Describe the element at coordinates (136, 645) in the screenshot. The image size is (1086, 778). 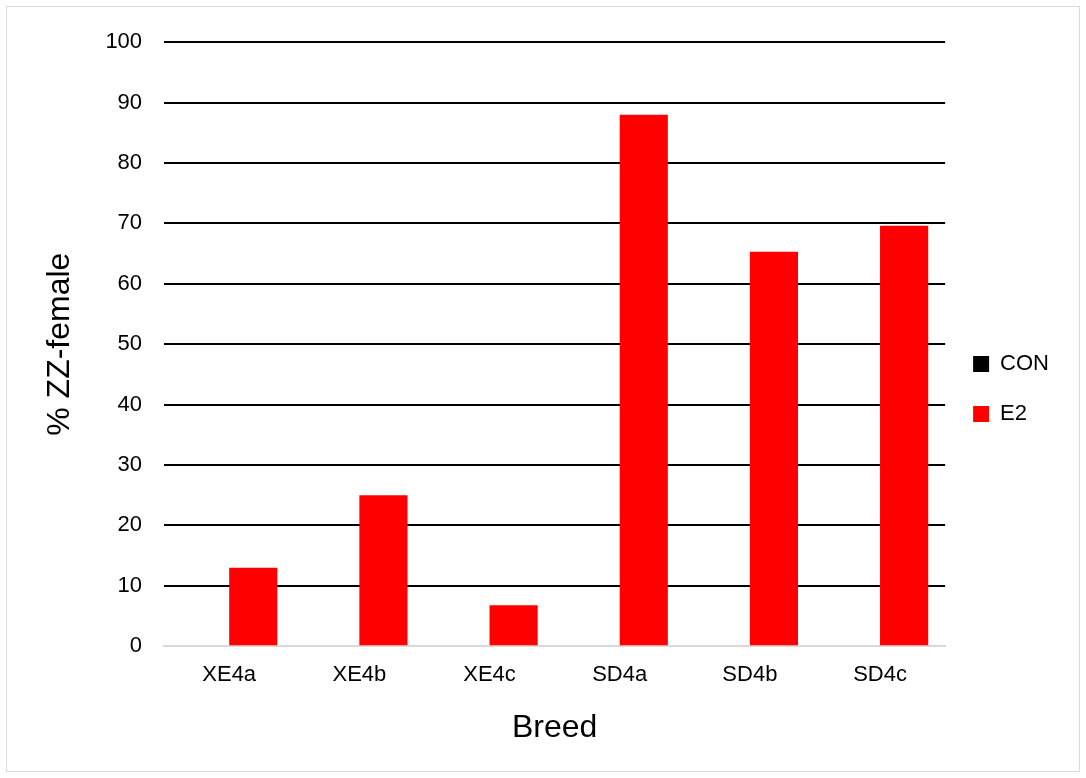
I see `y-tick-label: 0` at that location.